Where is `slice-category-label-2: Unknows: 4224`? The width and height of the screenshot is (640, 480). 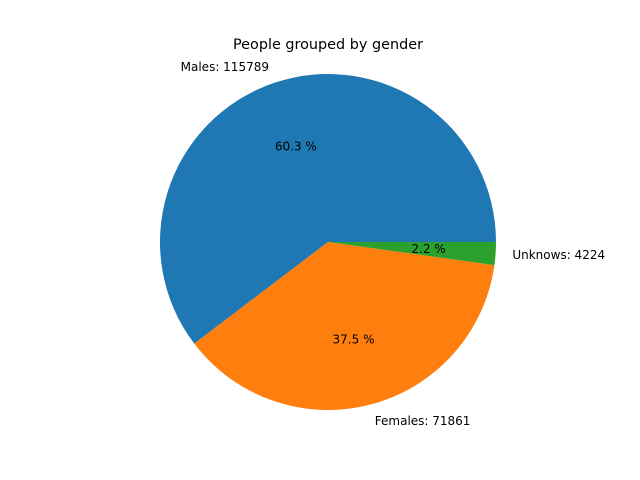 slice-category-label-2: Unknows: 4224 is located at coordinates (558, 255).